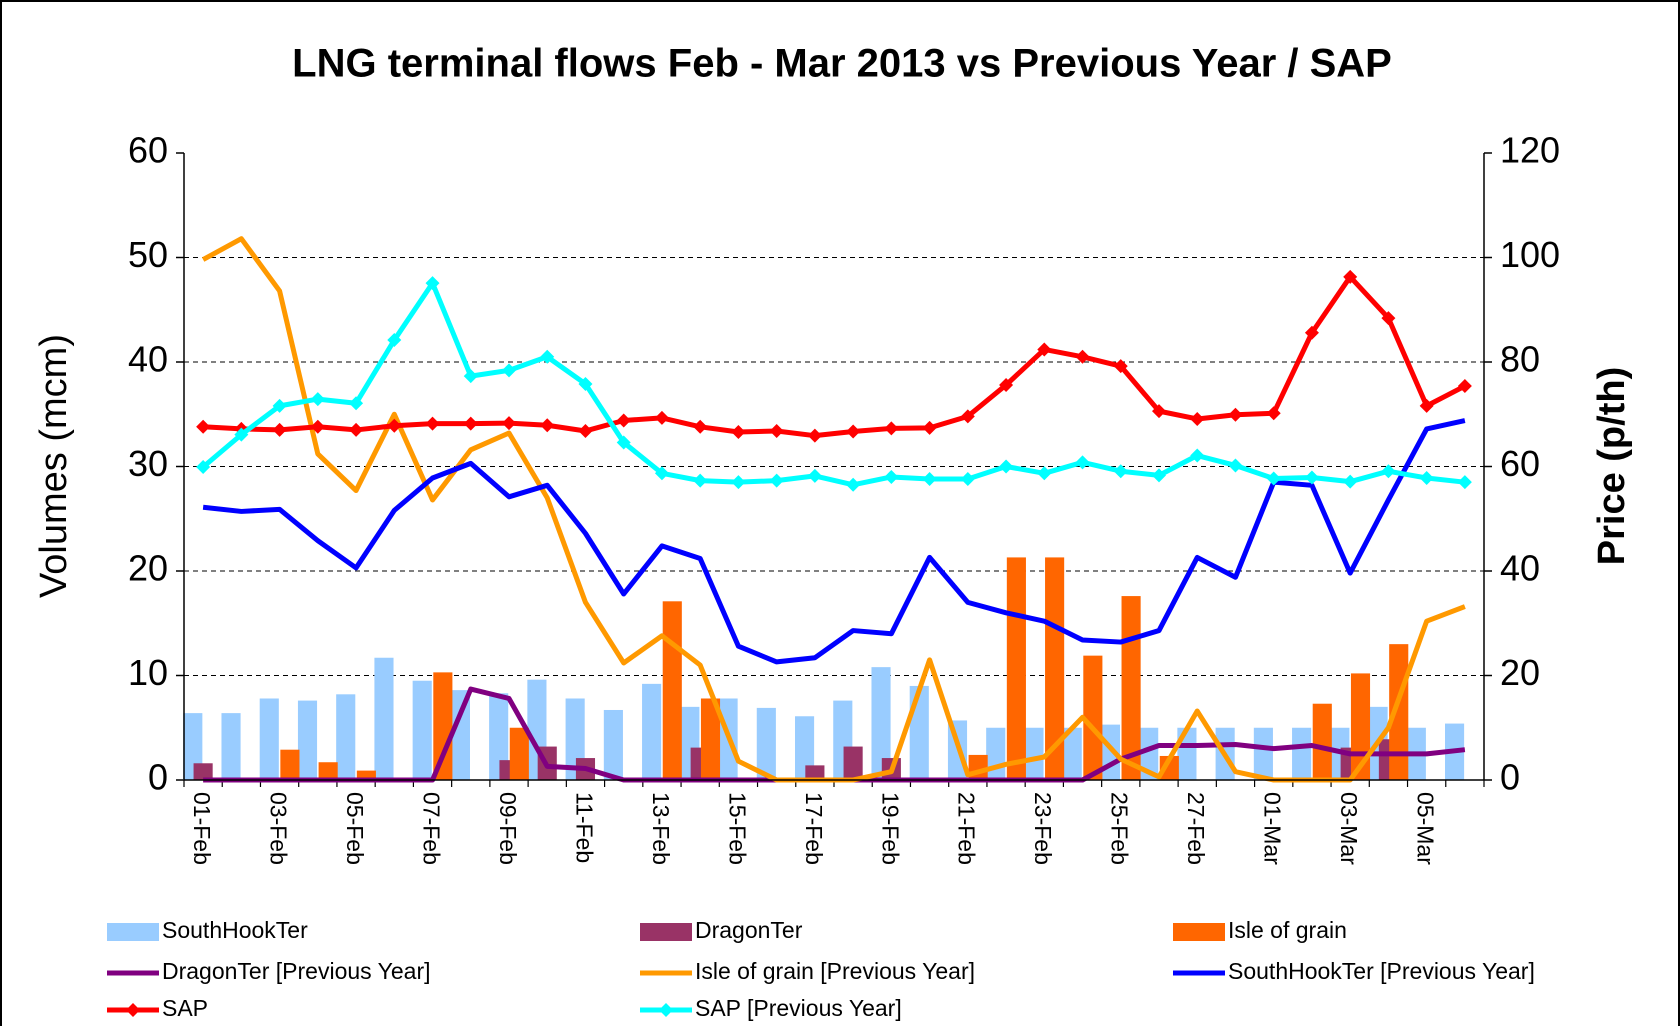 The width and height of the screenshot is (1680, 1026). What do you see at coordinates (1612, 466) in the screenshot?
I see `y2-axis-label: Price (p/th)` at bounding box center [1612, 466].